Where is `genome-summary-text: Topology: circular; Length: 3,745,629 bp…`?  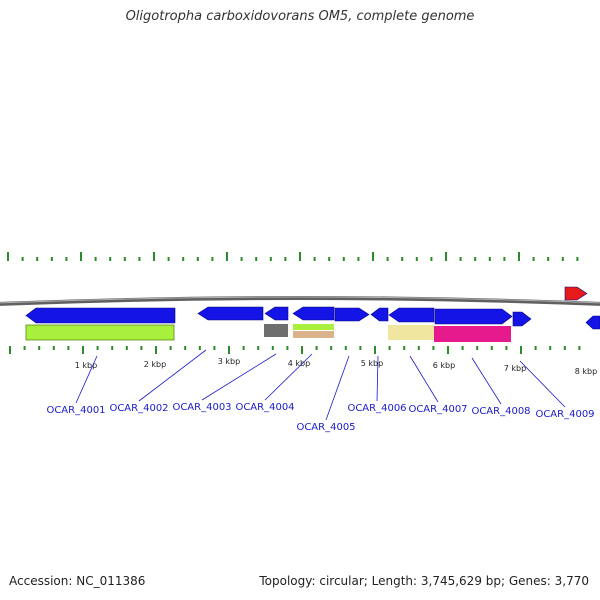
genome-summary-text: Topology: circular; Length: 3,745,629 bp… is located at coordinates (424, 581).